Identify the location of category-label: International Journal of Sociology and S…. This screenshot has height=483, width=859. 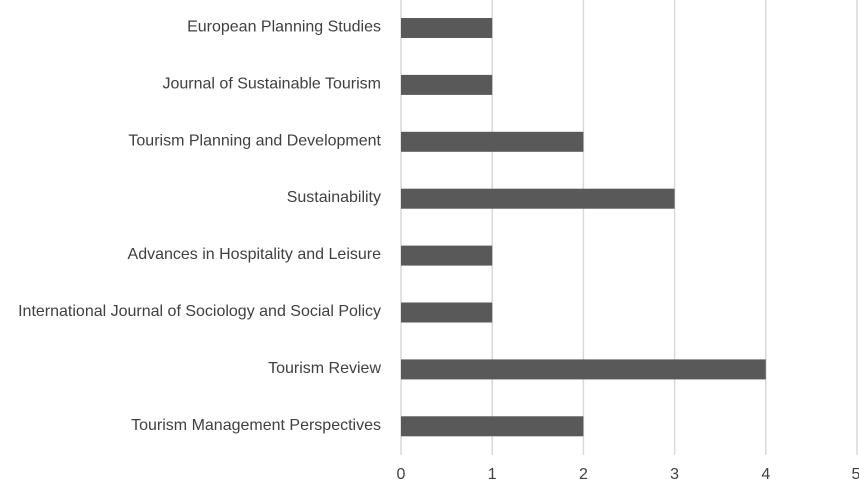
(199, 311).